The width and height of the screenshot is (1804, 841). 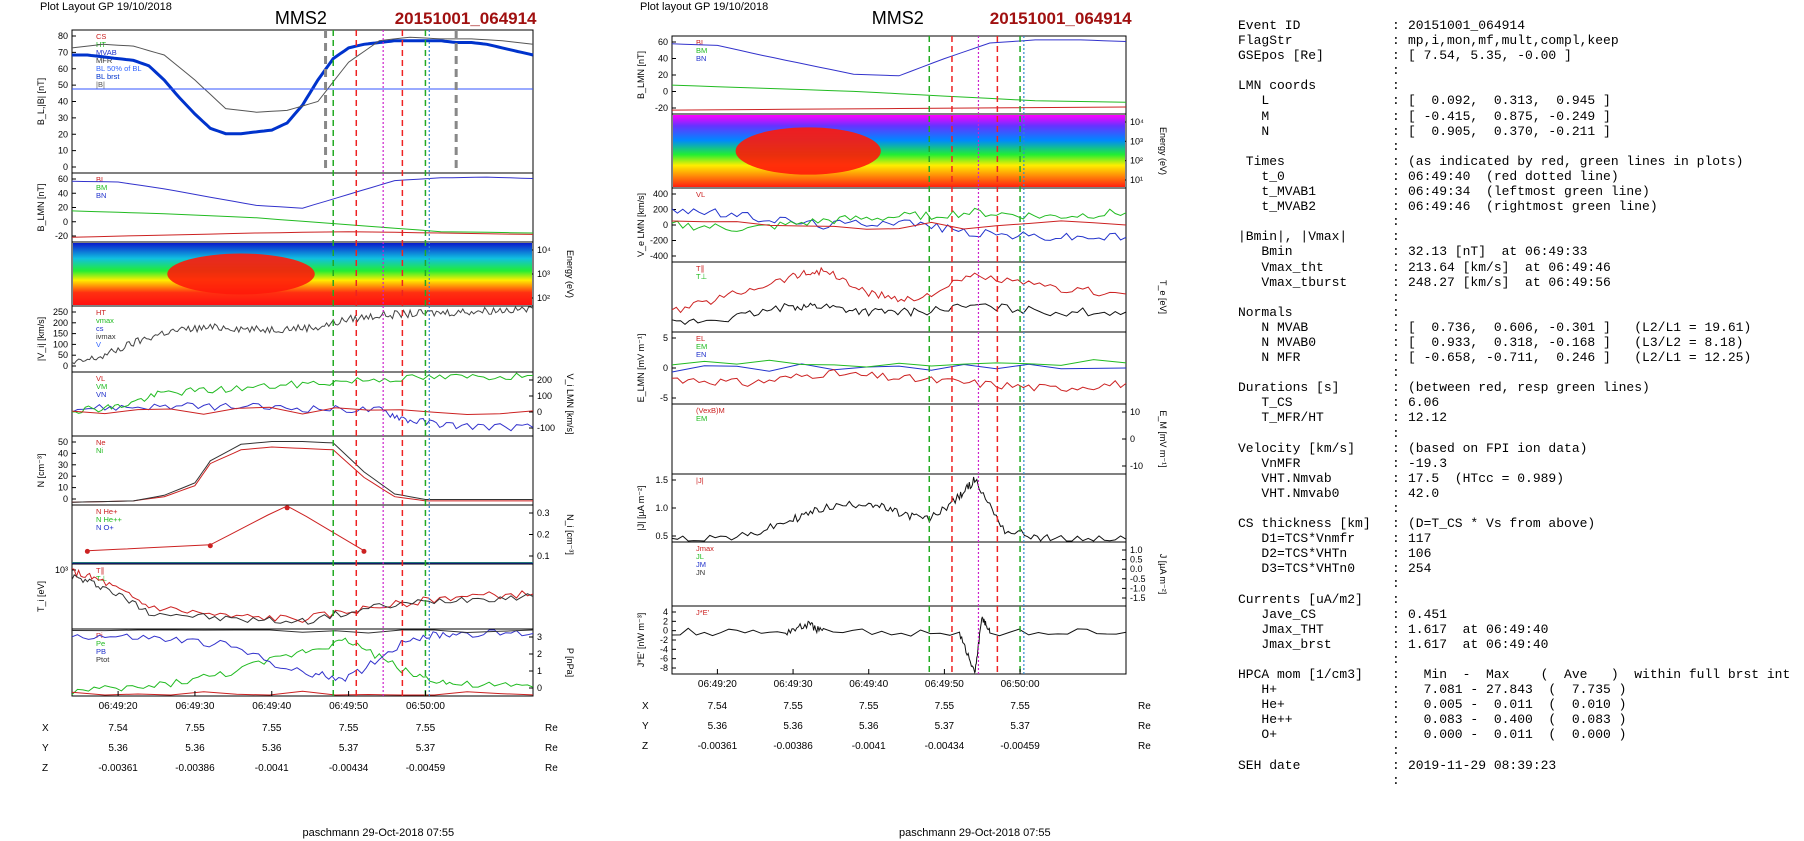 I want to click on summary-value: 0.451, so click(x=1428, y=614).